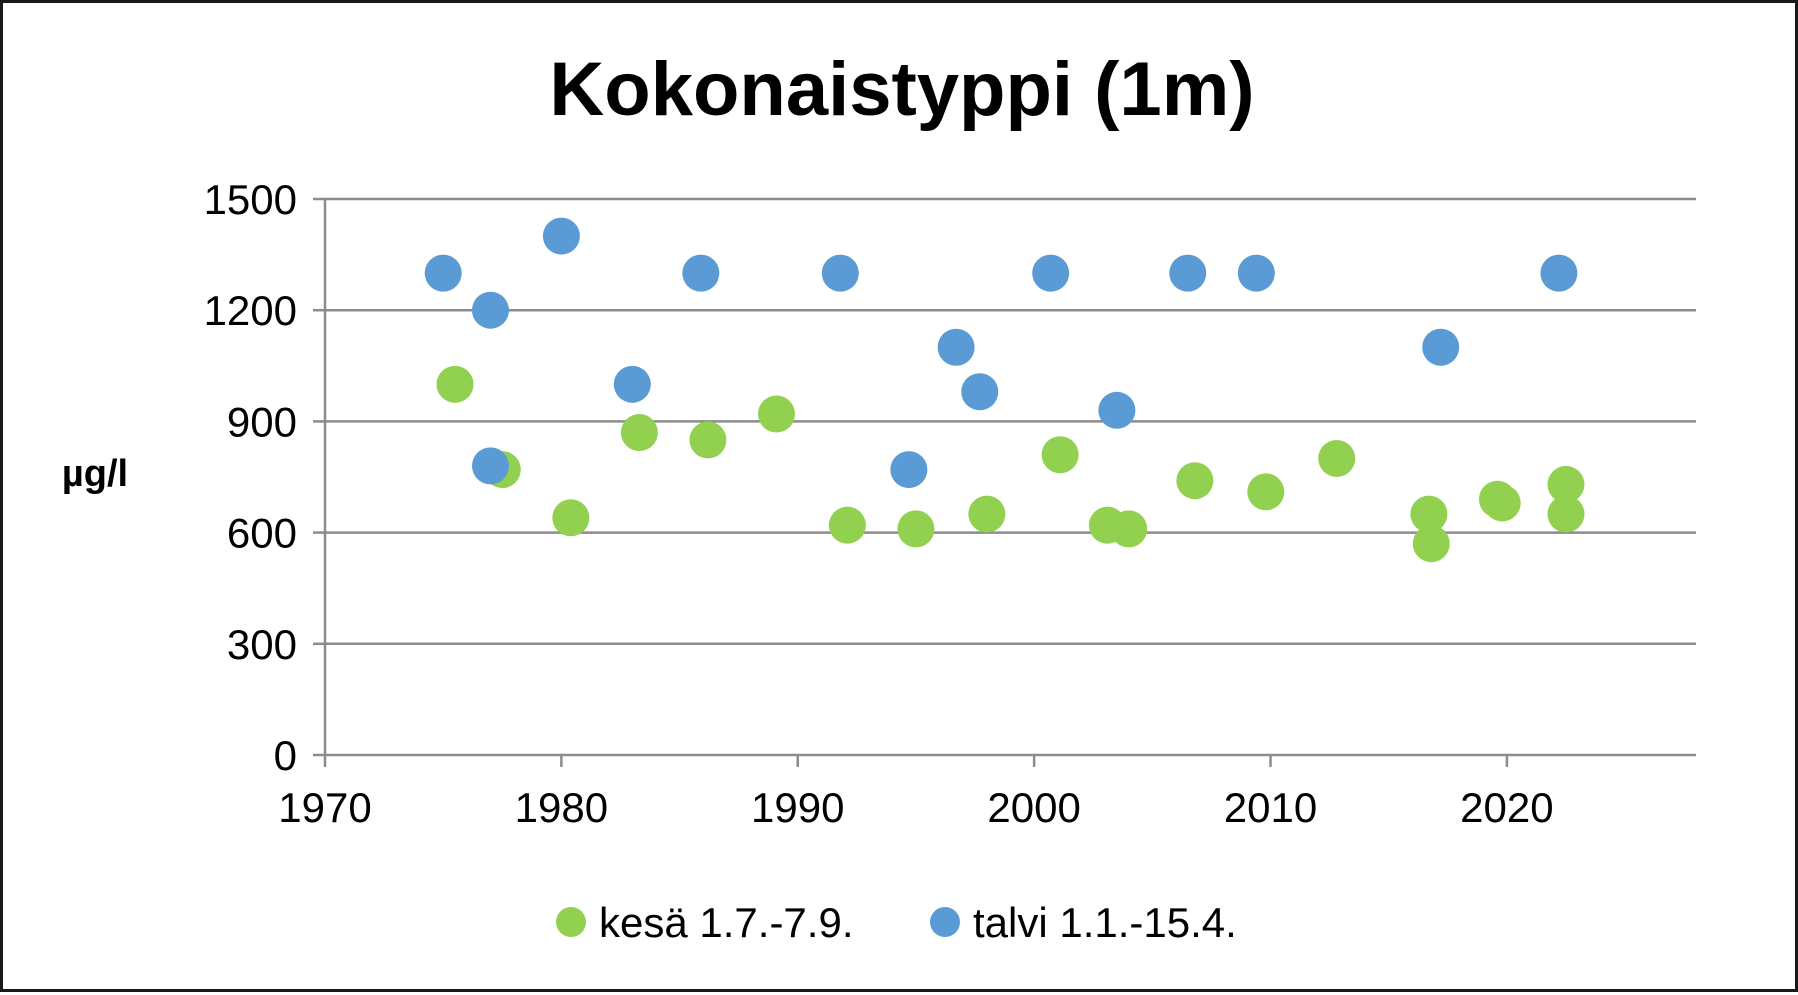 The image size is (1798, 995). I want to click on y-tick-label-0: 0, so click(285, 755).